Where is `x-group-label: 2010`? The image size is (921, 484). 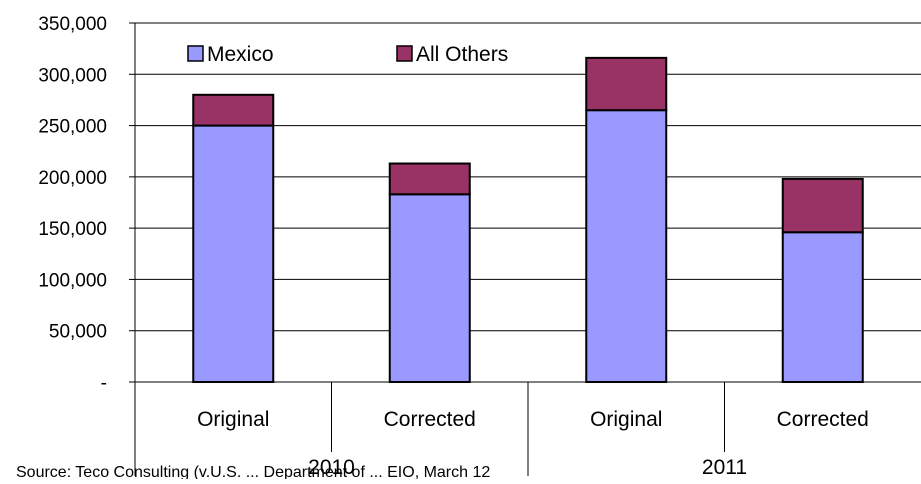
x-group-label: 2010 is located at coordinates (331, 467).